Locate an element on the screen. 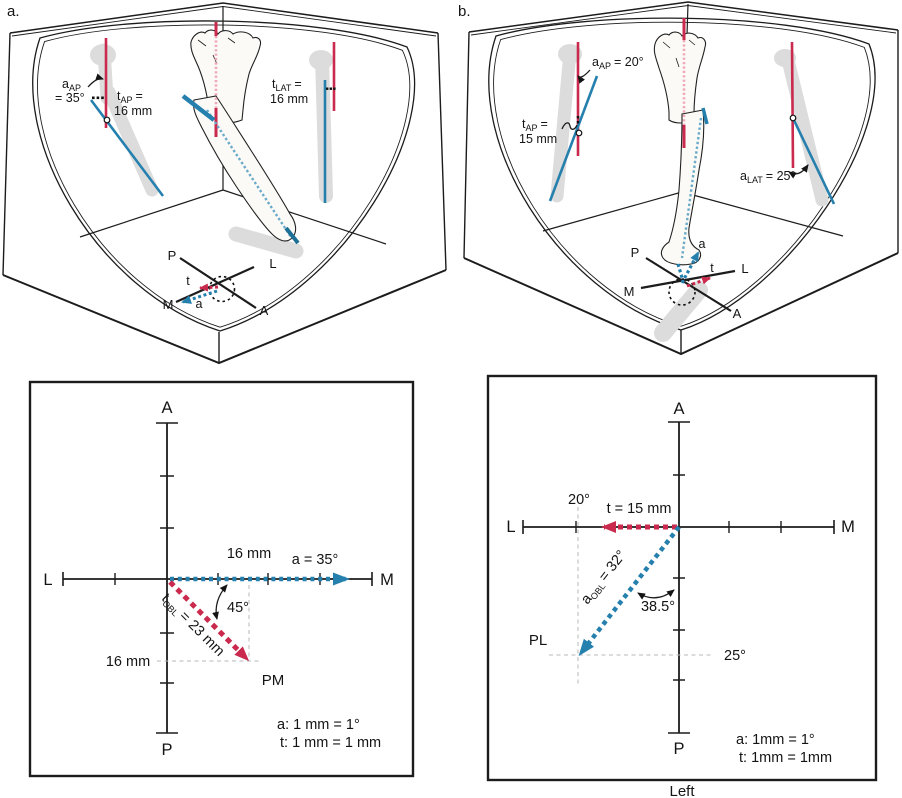  axis-ticks is located at coordinates (678, 577).